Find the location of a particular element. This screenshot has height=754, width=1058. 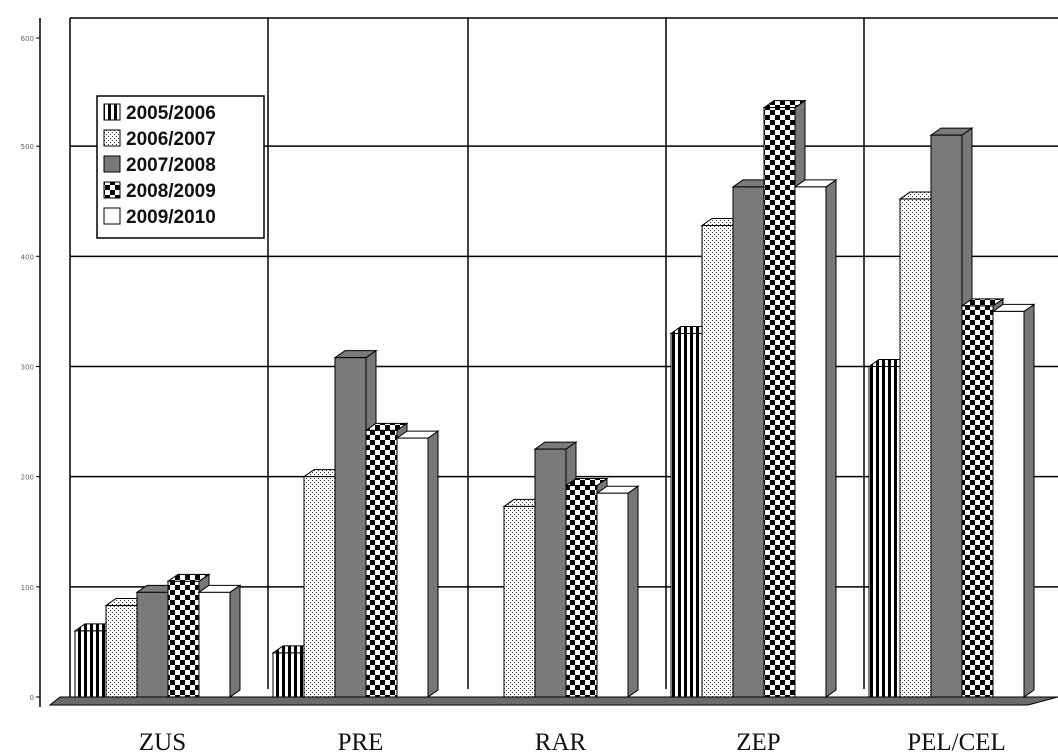

floor is located at coordinates (553, 701).